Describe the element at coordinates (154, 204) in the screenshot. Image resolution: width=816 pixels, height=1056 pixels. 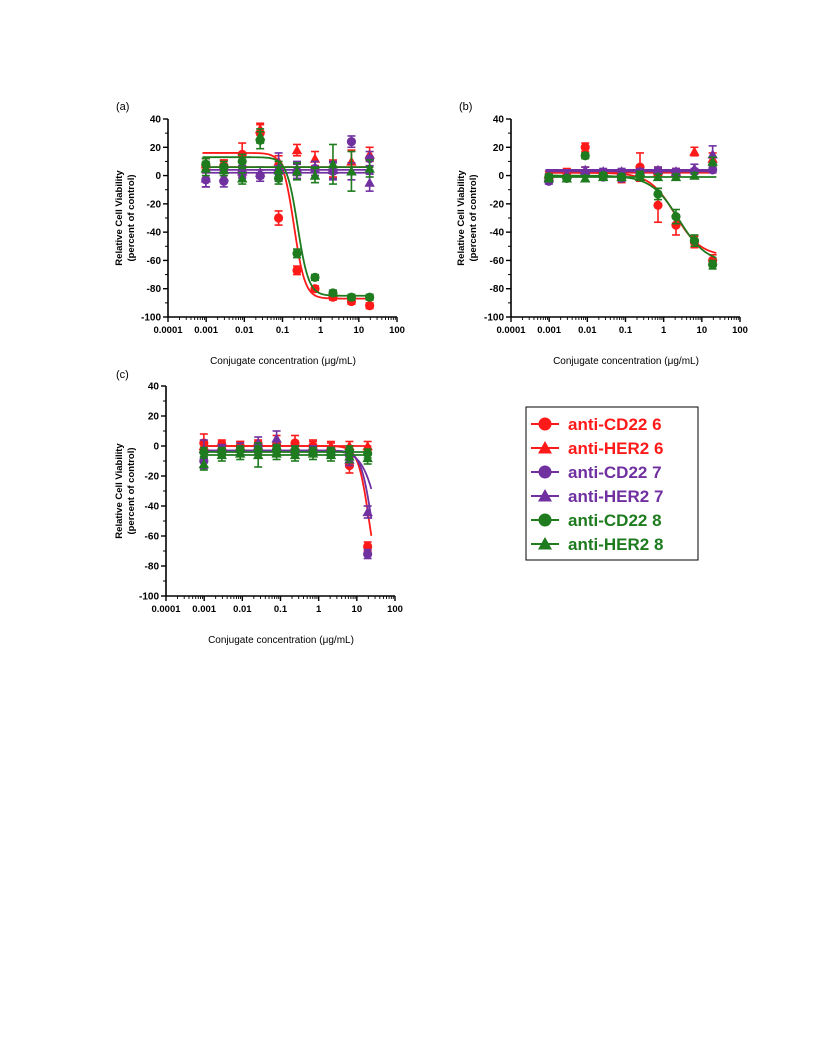
I see `y-tick-label: -20` at that location.